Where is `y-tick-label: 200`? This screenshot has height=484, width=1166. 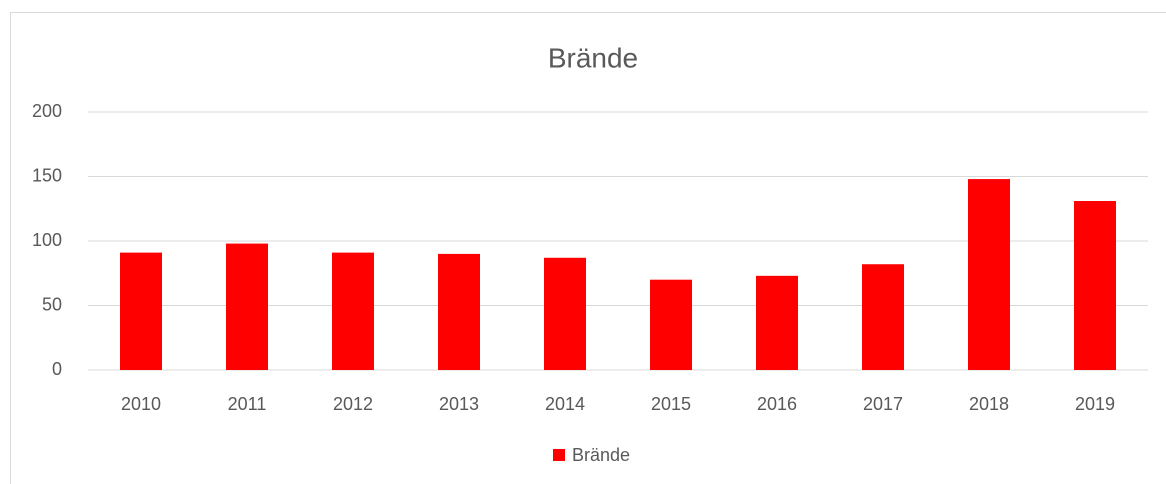
y-tick-label: 200 is located at coordinates (47, 111).